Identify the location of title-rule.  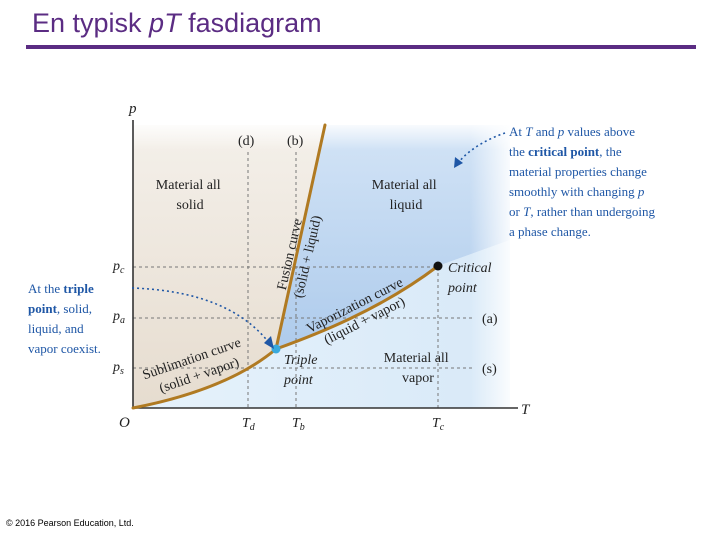
(361, 47).